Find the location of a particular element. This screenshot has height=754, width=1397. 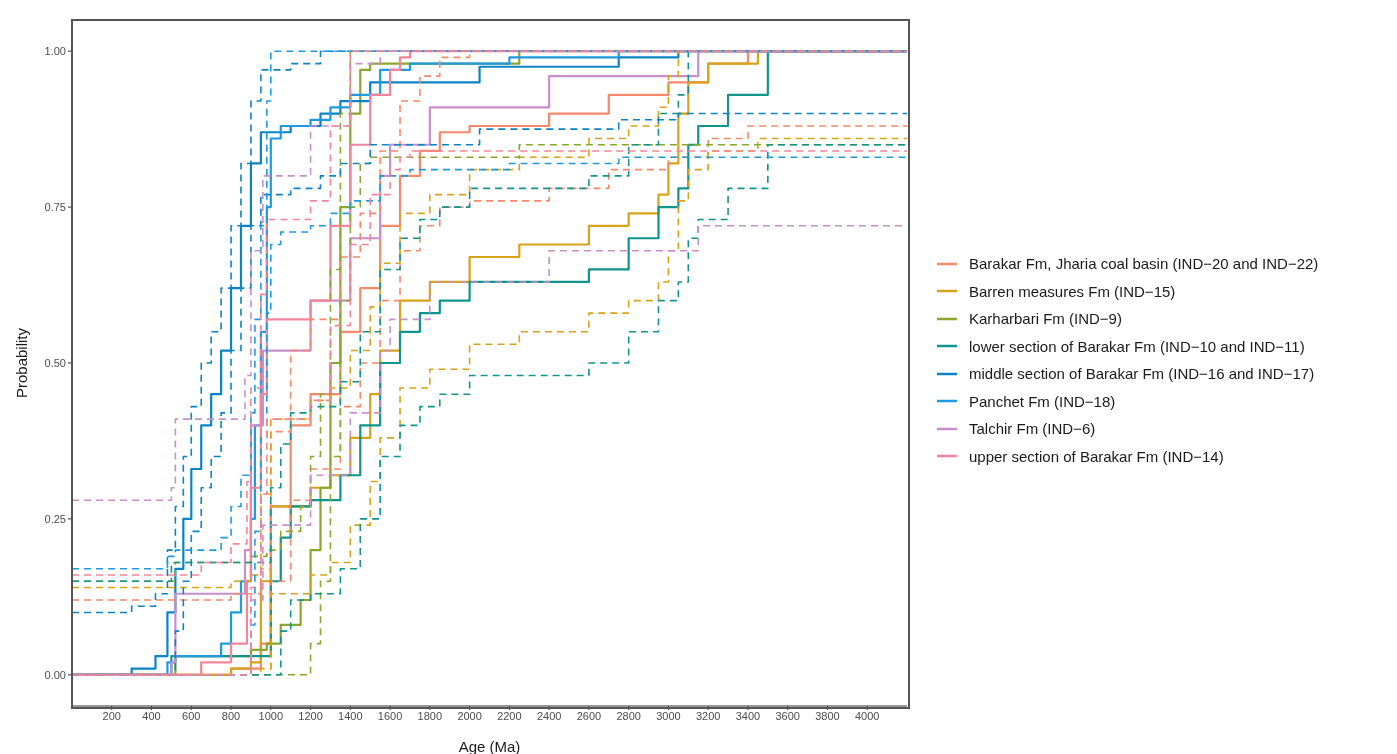

x-tick-label: 2000 is located at coordinates (469, 715).